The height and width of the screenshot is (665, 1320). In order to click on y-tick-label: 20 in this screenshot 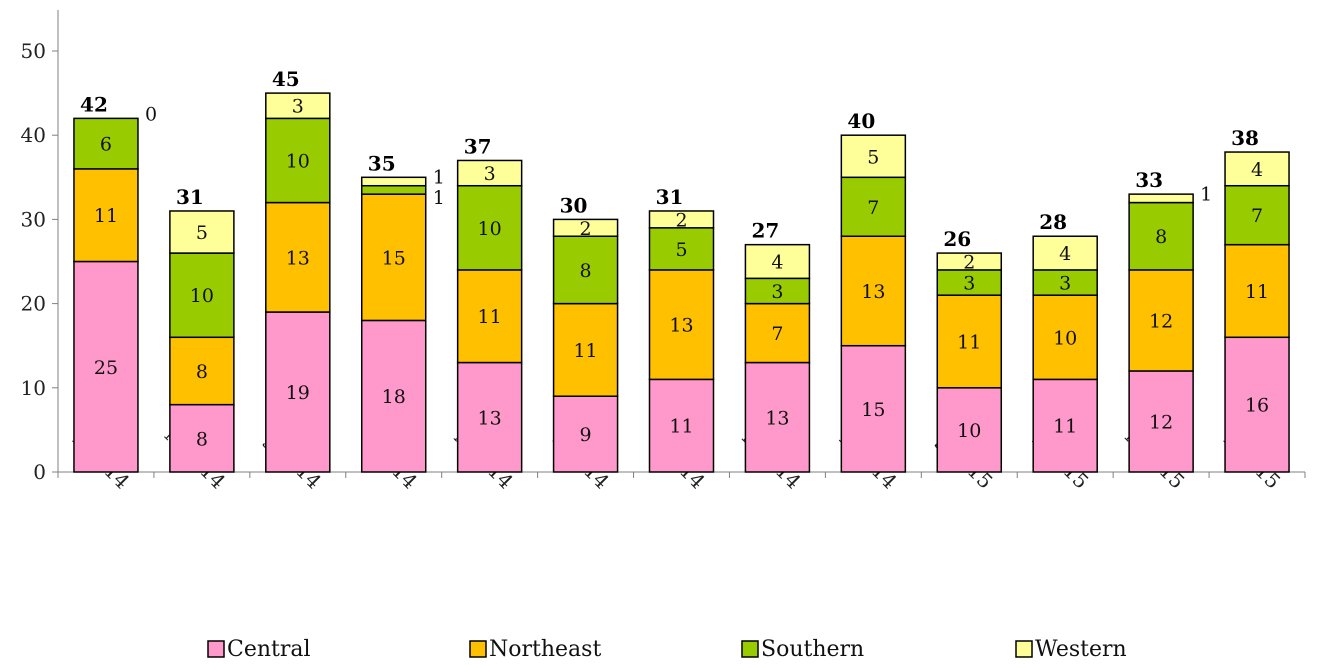, I will do `click(33, 304)`.